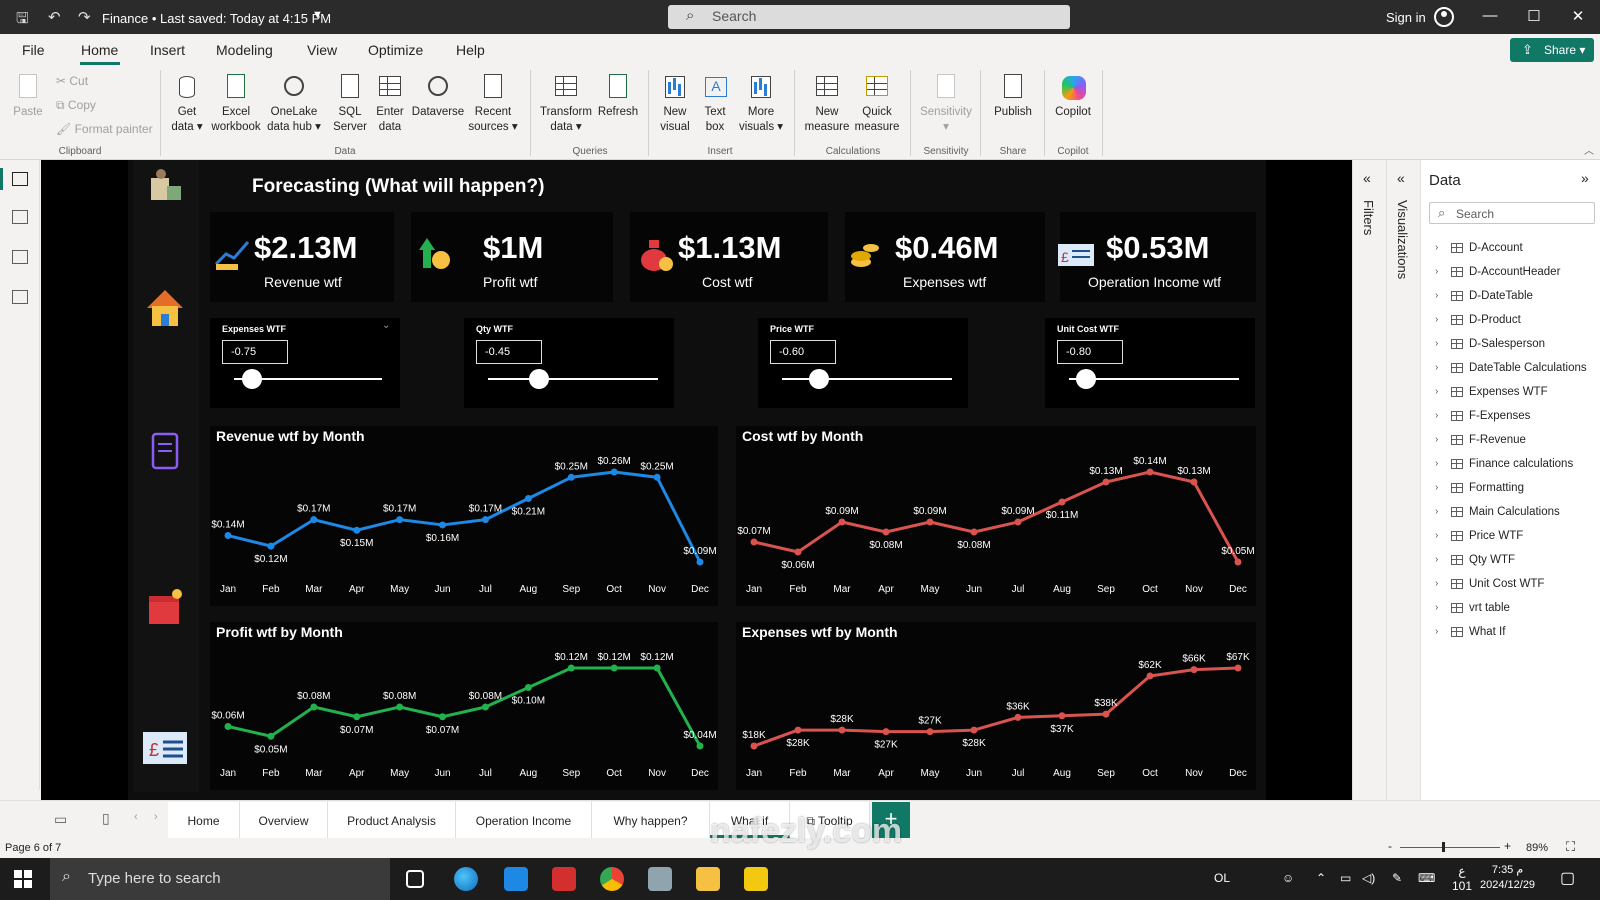 This screenshot has height=900, width=1600. What do you see at coordinates (1367, 178) in the screenshot?
I see `collapse-icon: «` at bounding box center [1367, 178].